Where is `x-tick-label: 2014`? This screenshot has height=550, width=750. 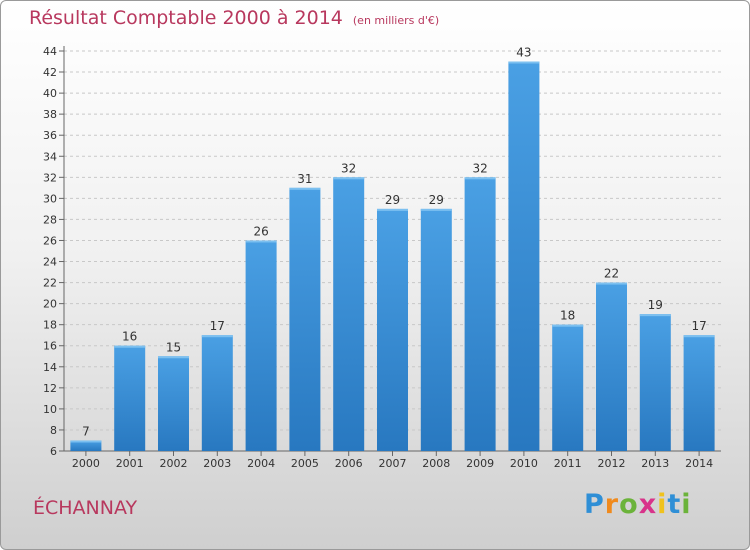 x-tick-label: 2014 is located at coordinates (699, 463).